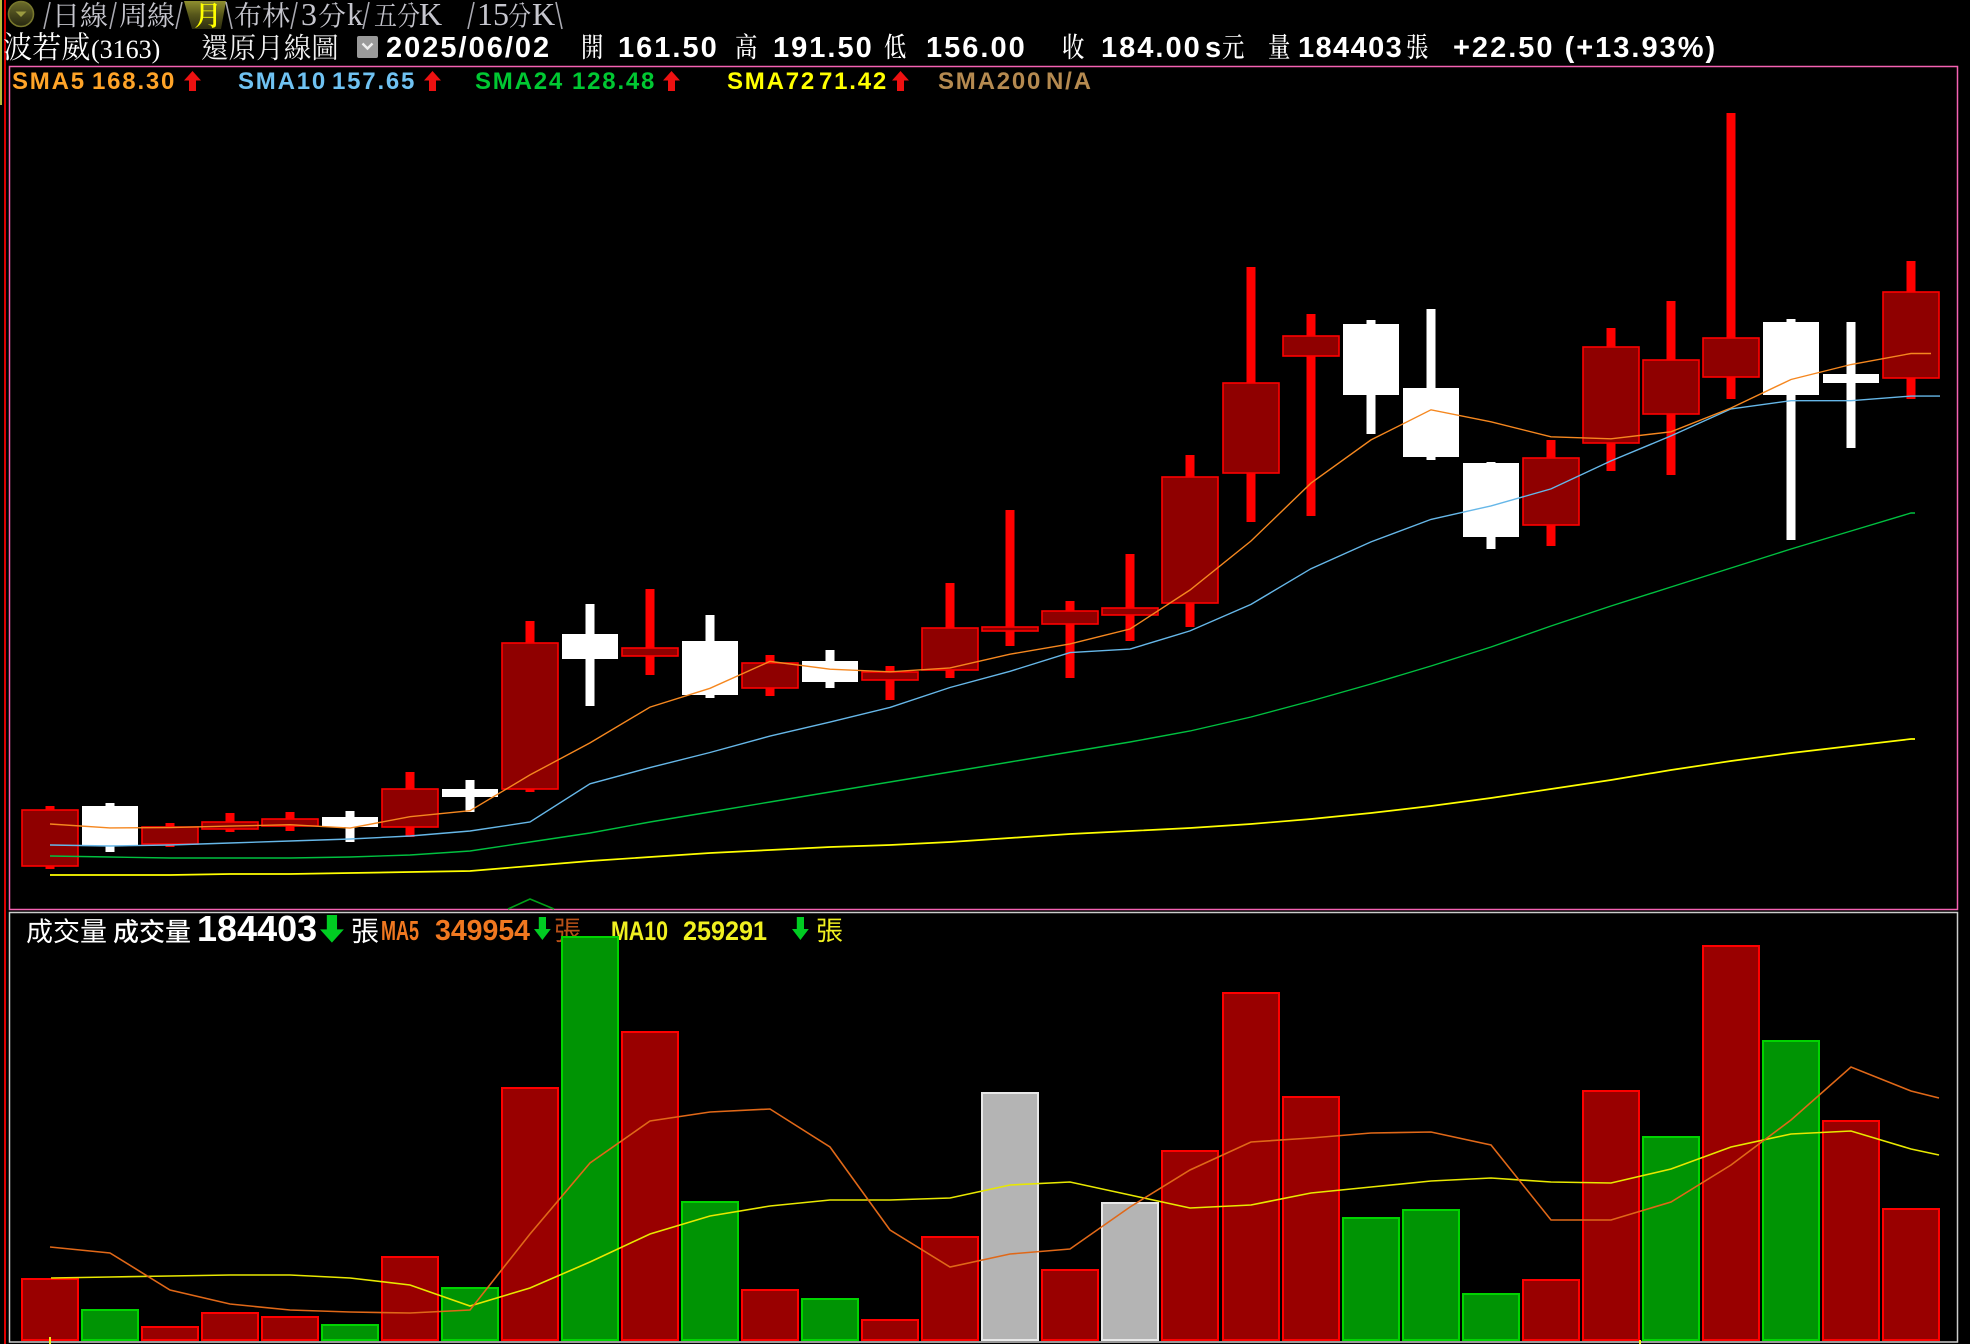  I want to click on svg-text: 184.00, so click(1151, 48).